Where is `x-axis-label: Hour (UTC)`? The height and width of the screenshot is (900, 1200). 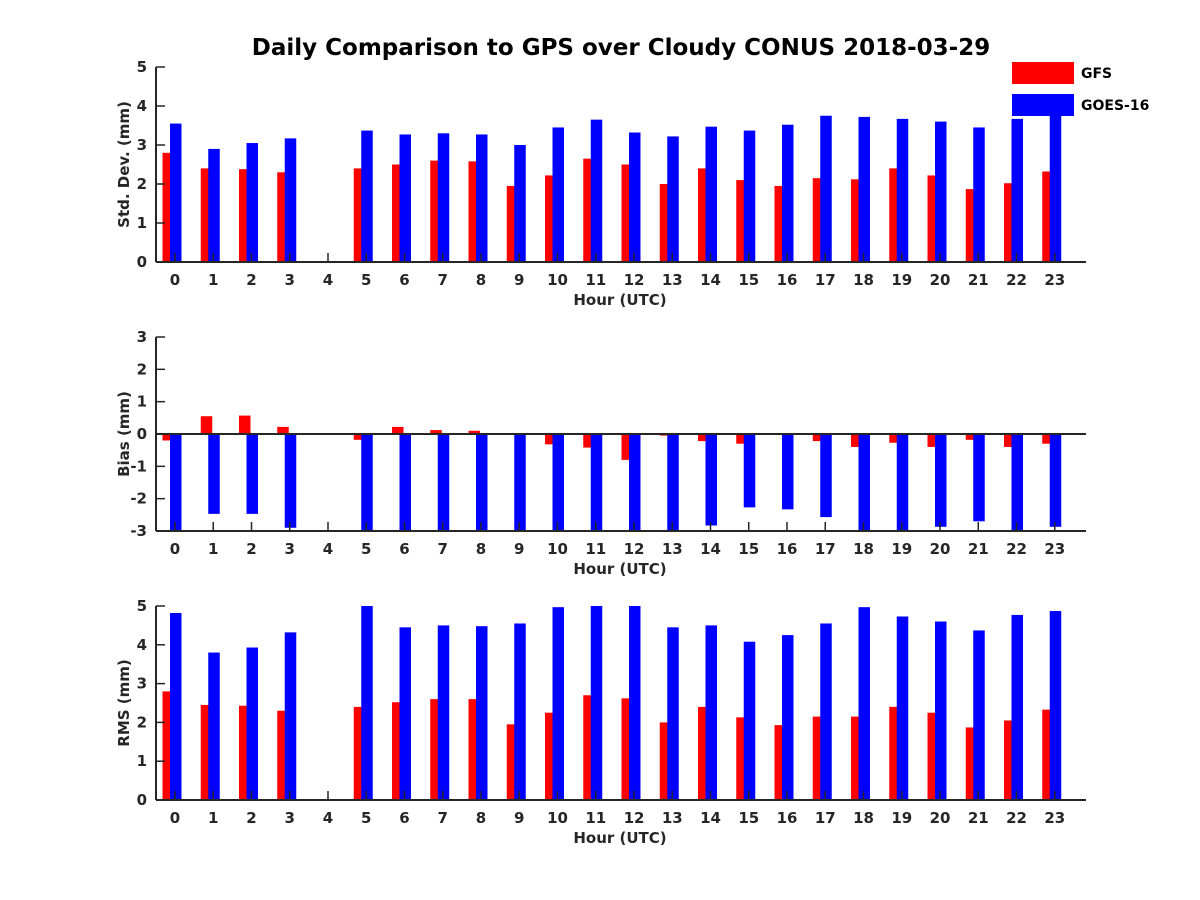 x-axis-label: Hour (UTC) is located at coordinates (619, 300).